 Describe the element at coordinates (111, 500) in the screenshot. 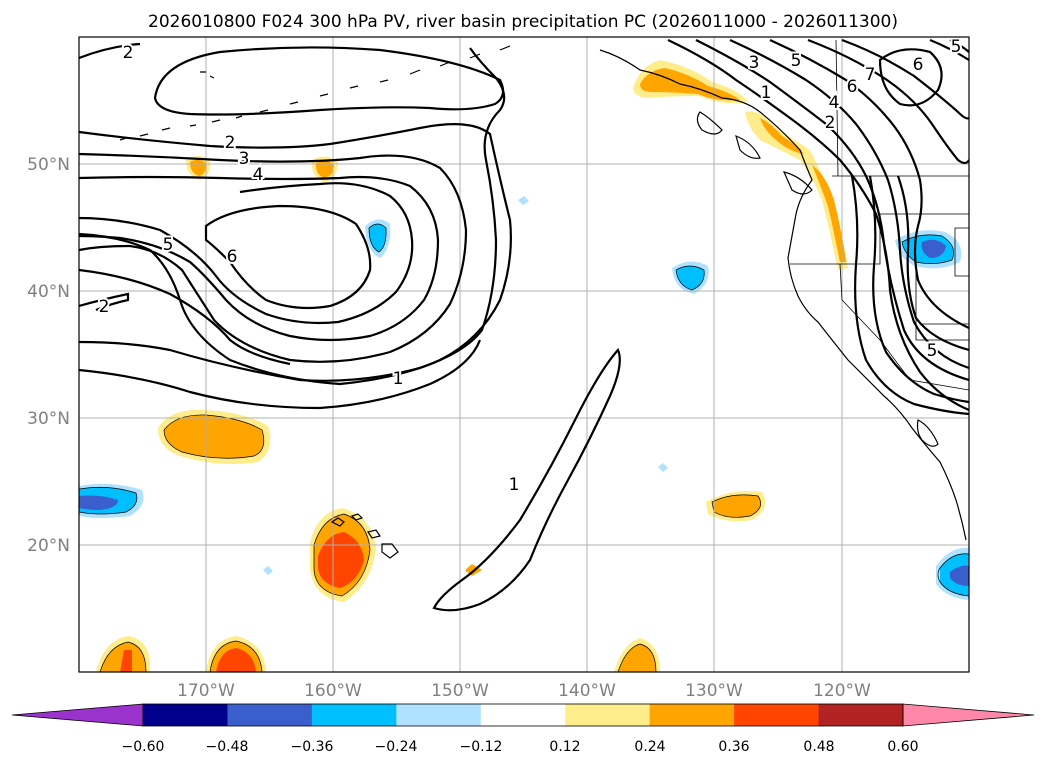

I see `anomaly-west-negative` at that location.